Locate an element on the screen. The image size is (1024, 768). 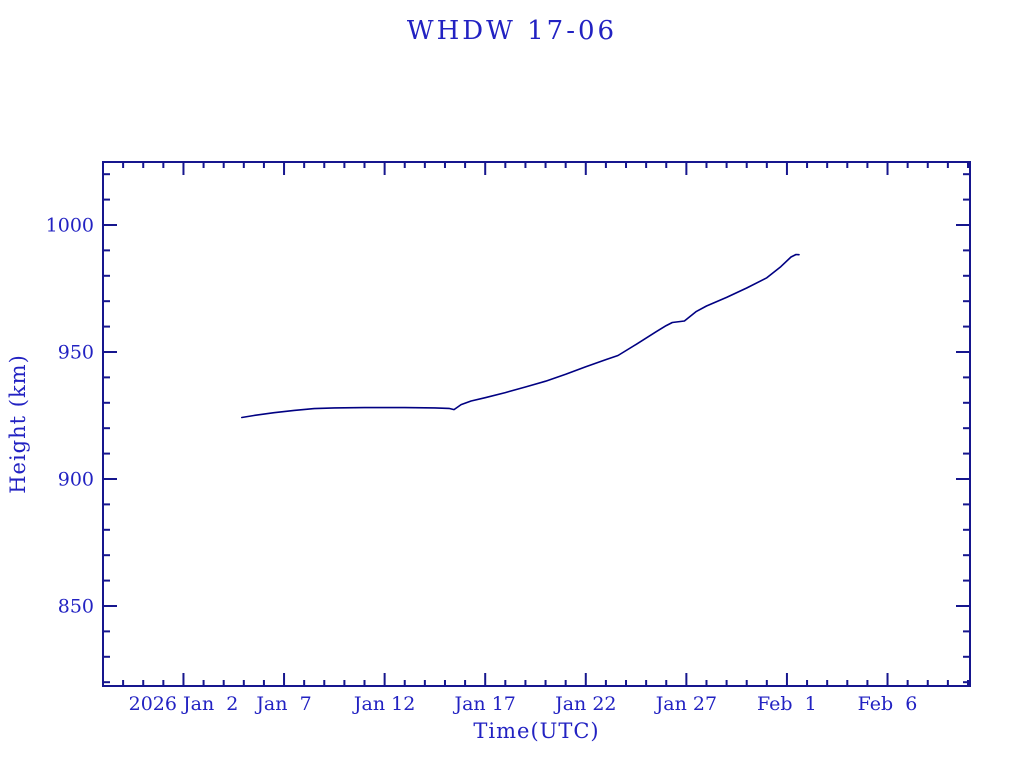
x-tick-label: Jan 27 is located at coordinates (685, 704).